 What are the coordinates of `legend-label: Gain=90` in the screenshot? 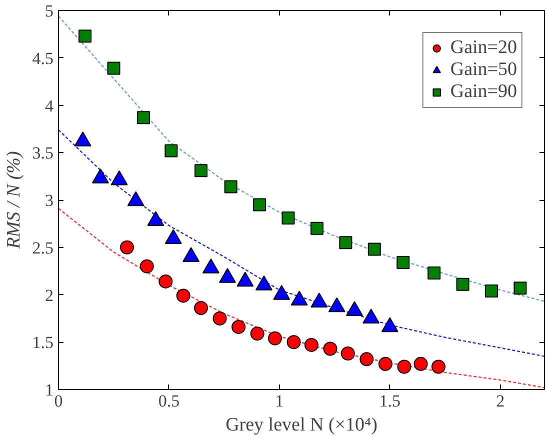 It's located at (483, 92).